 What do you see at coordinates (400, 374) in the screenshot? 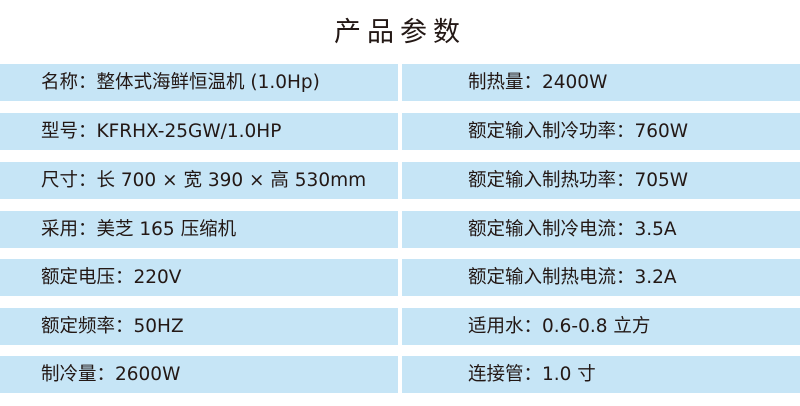
I see `table-row: 制冷量：2600W 连接管：1.0 寸` at bounding box center [400, 374].